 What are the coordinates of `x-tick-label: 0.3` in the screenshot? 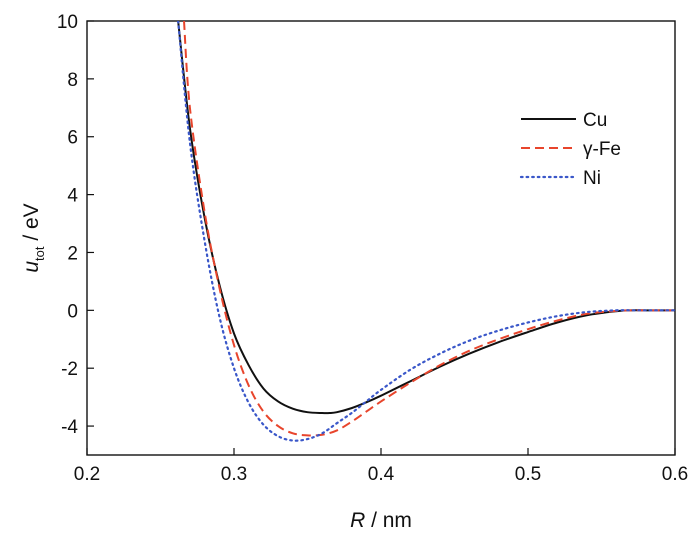 It's located at (234, 474).